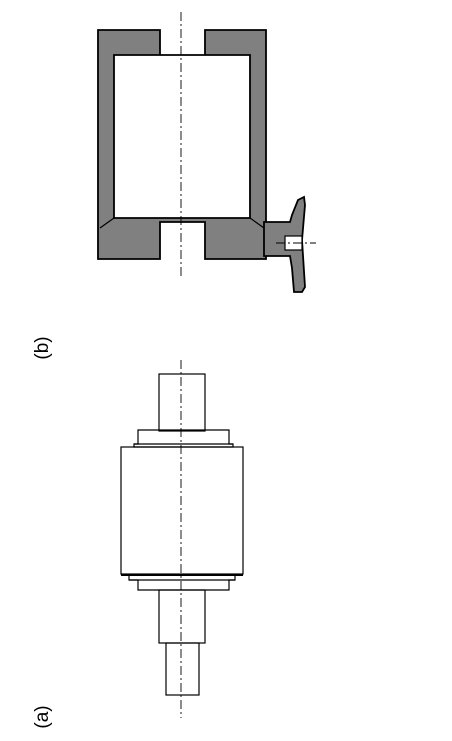 The image size is (452, 741). Describe the element at coordinates (42, 716) in the screenshot. I see `label-a: (a)` at that location.